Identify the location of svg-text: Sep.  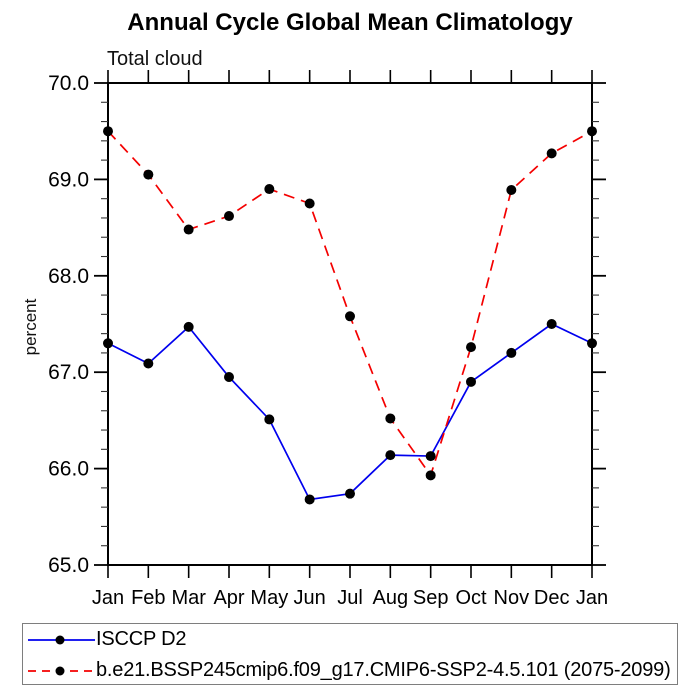
(431, 598).